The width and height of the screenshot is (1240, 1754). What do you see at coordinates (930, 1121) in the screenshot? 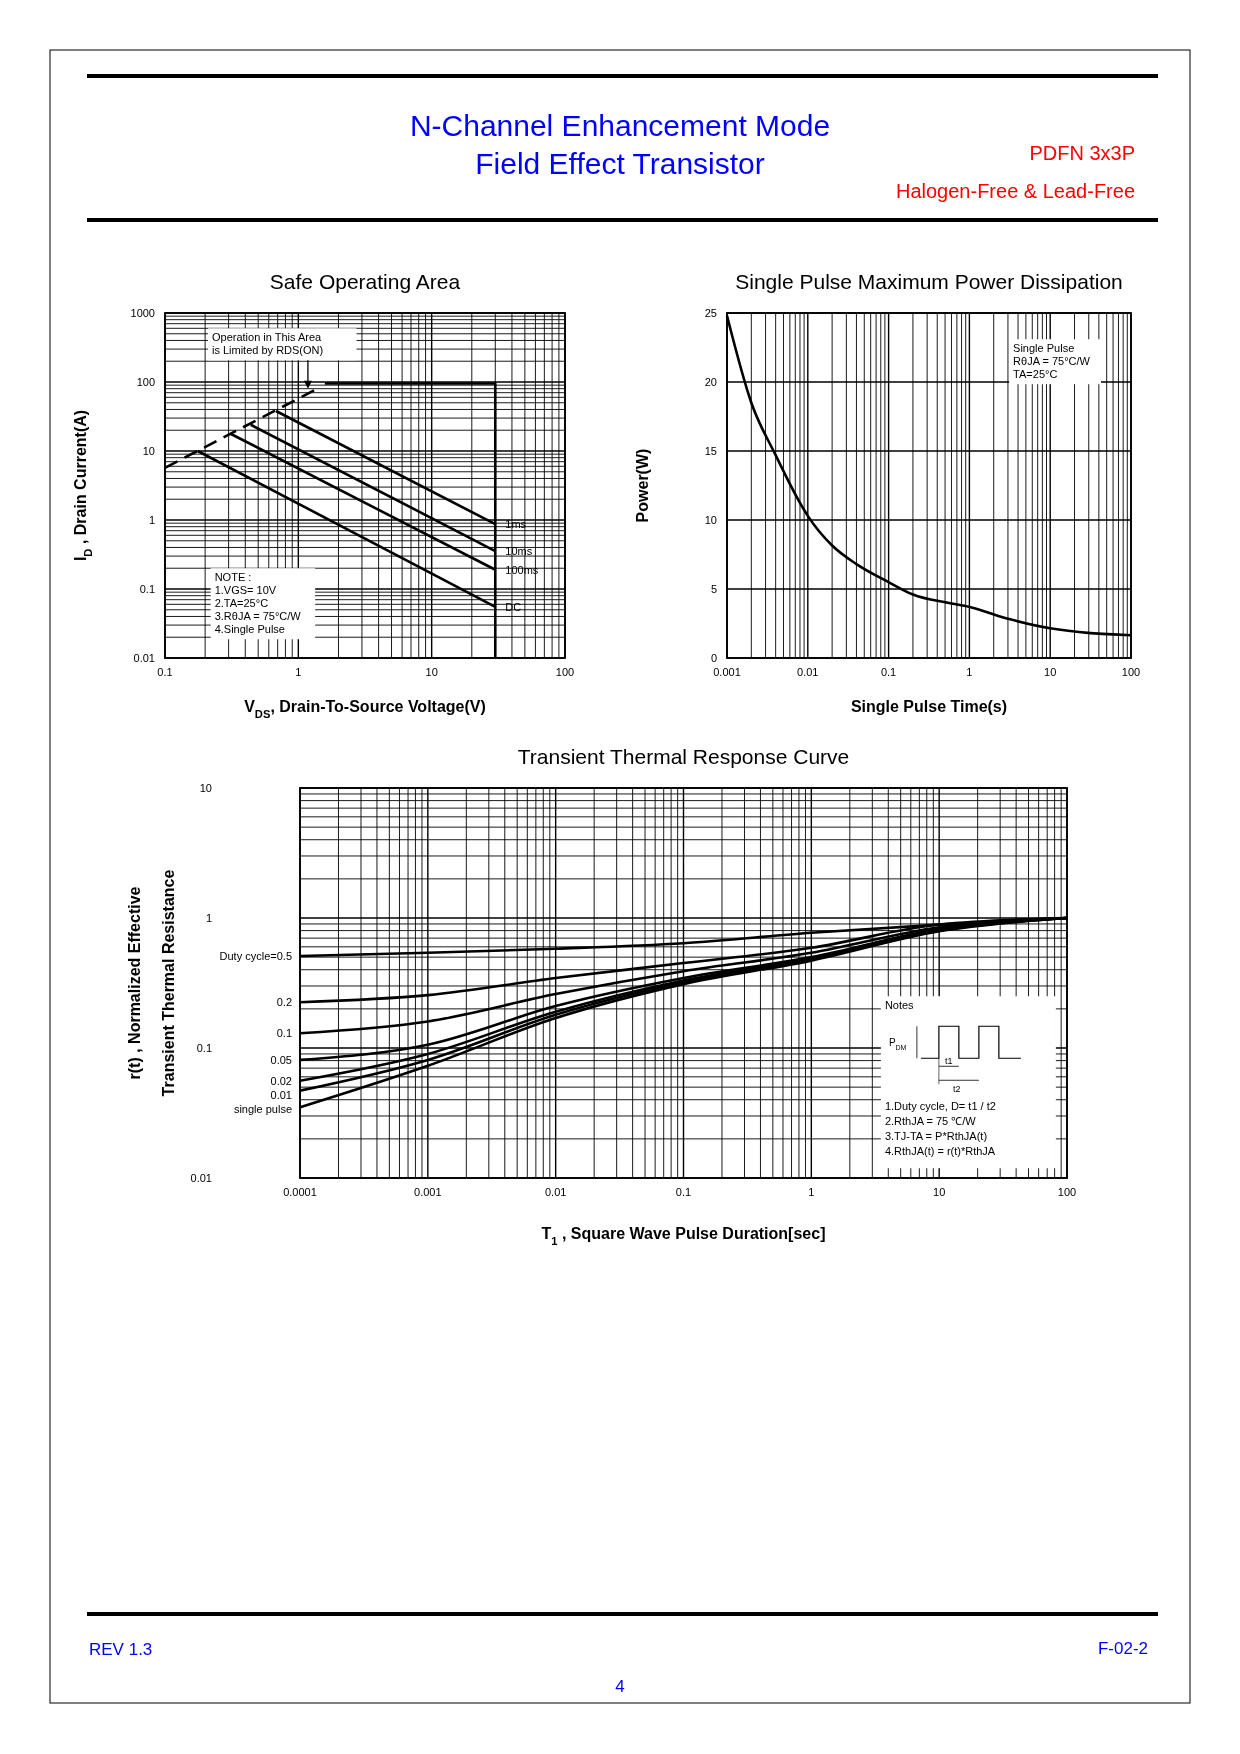
I see `annotation: 2.RthJA = 75 ℃/W` at bounding box center [930, 1121].